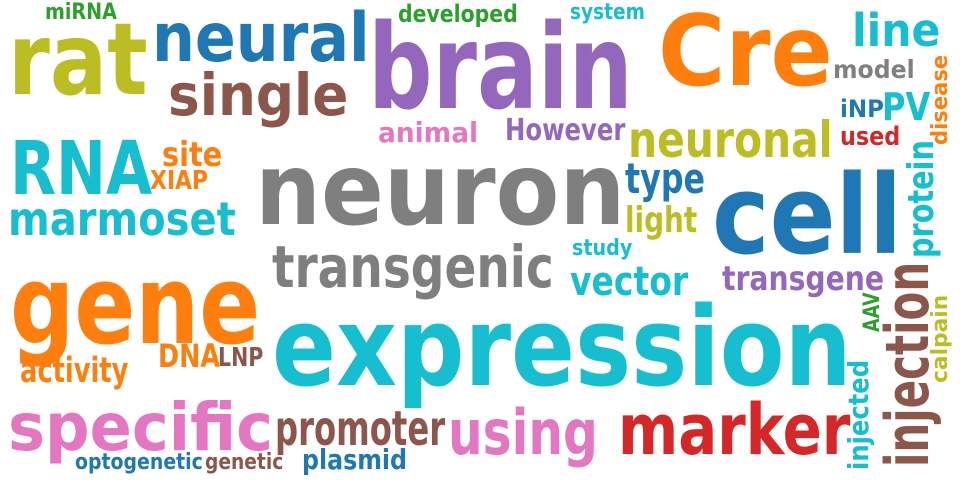  What do you see at coordinates (241, 358) in the screenshot?
I see `word-lnp: LNP` at bounding box center [241, 358].